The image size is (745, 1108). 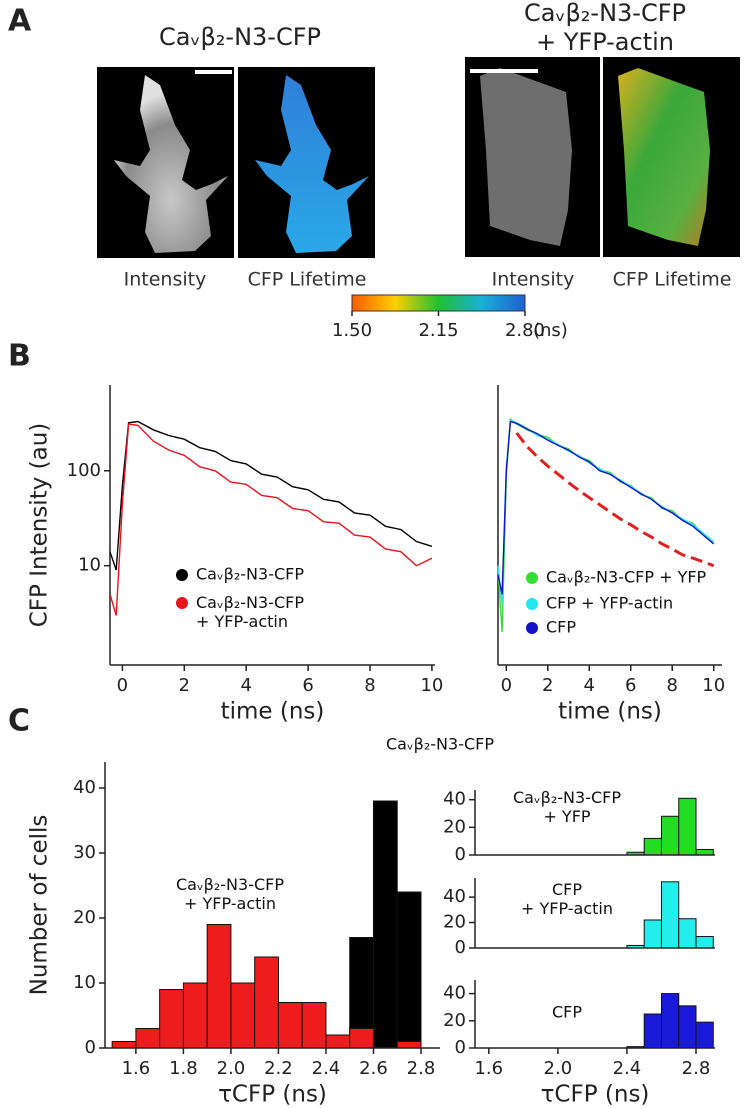 I want to click on text-line: + YFP, so click(x=566, y=816).